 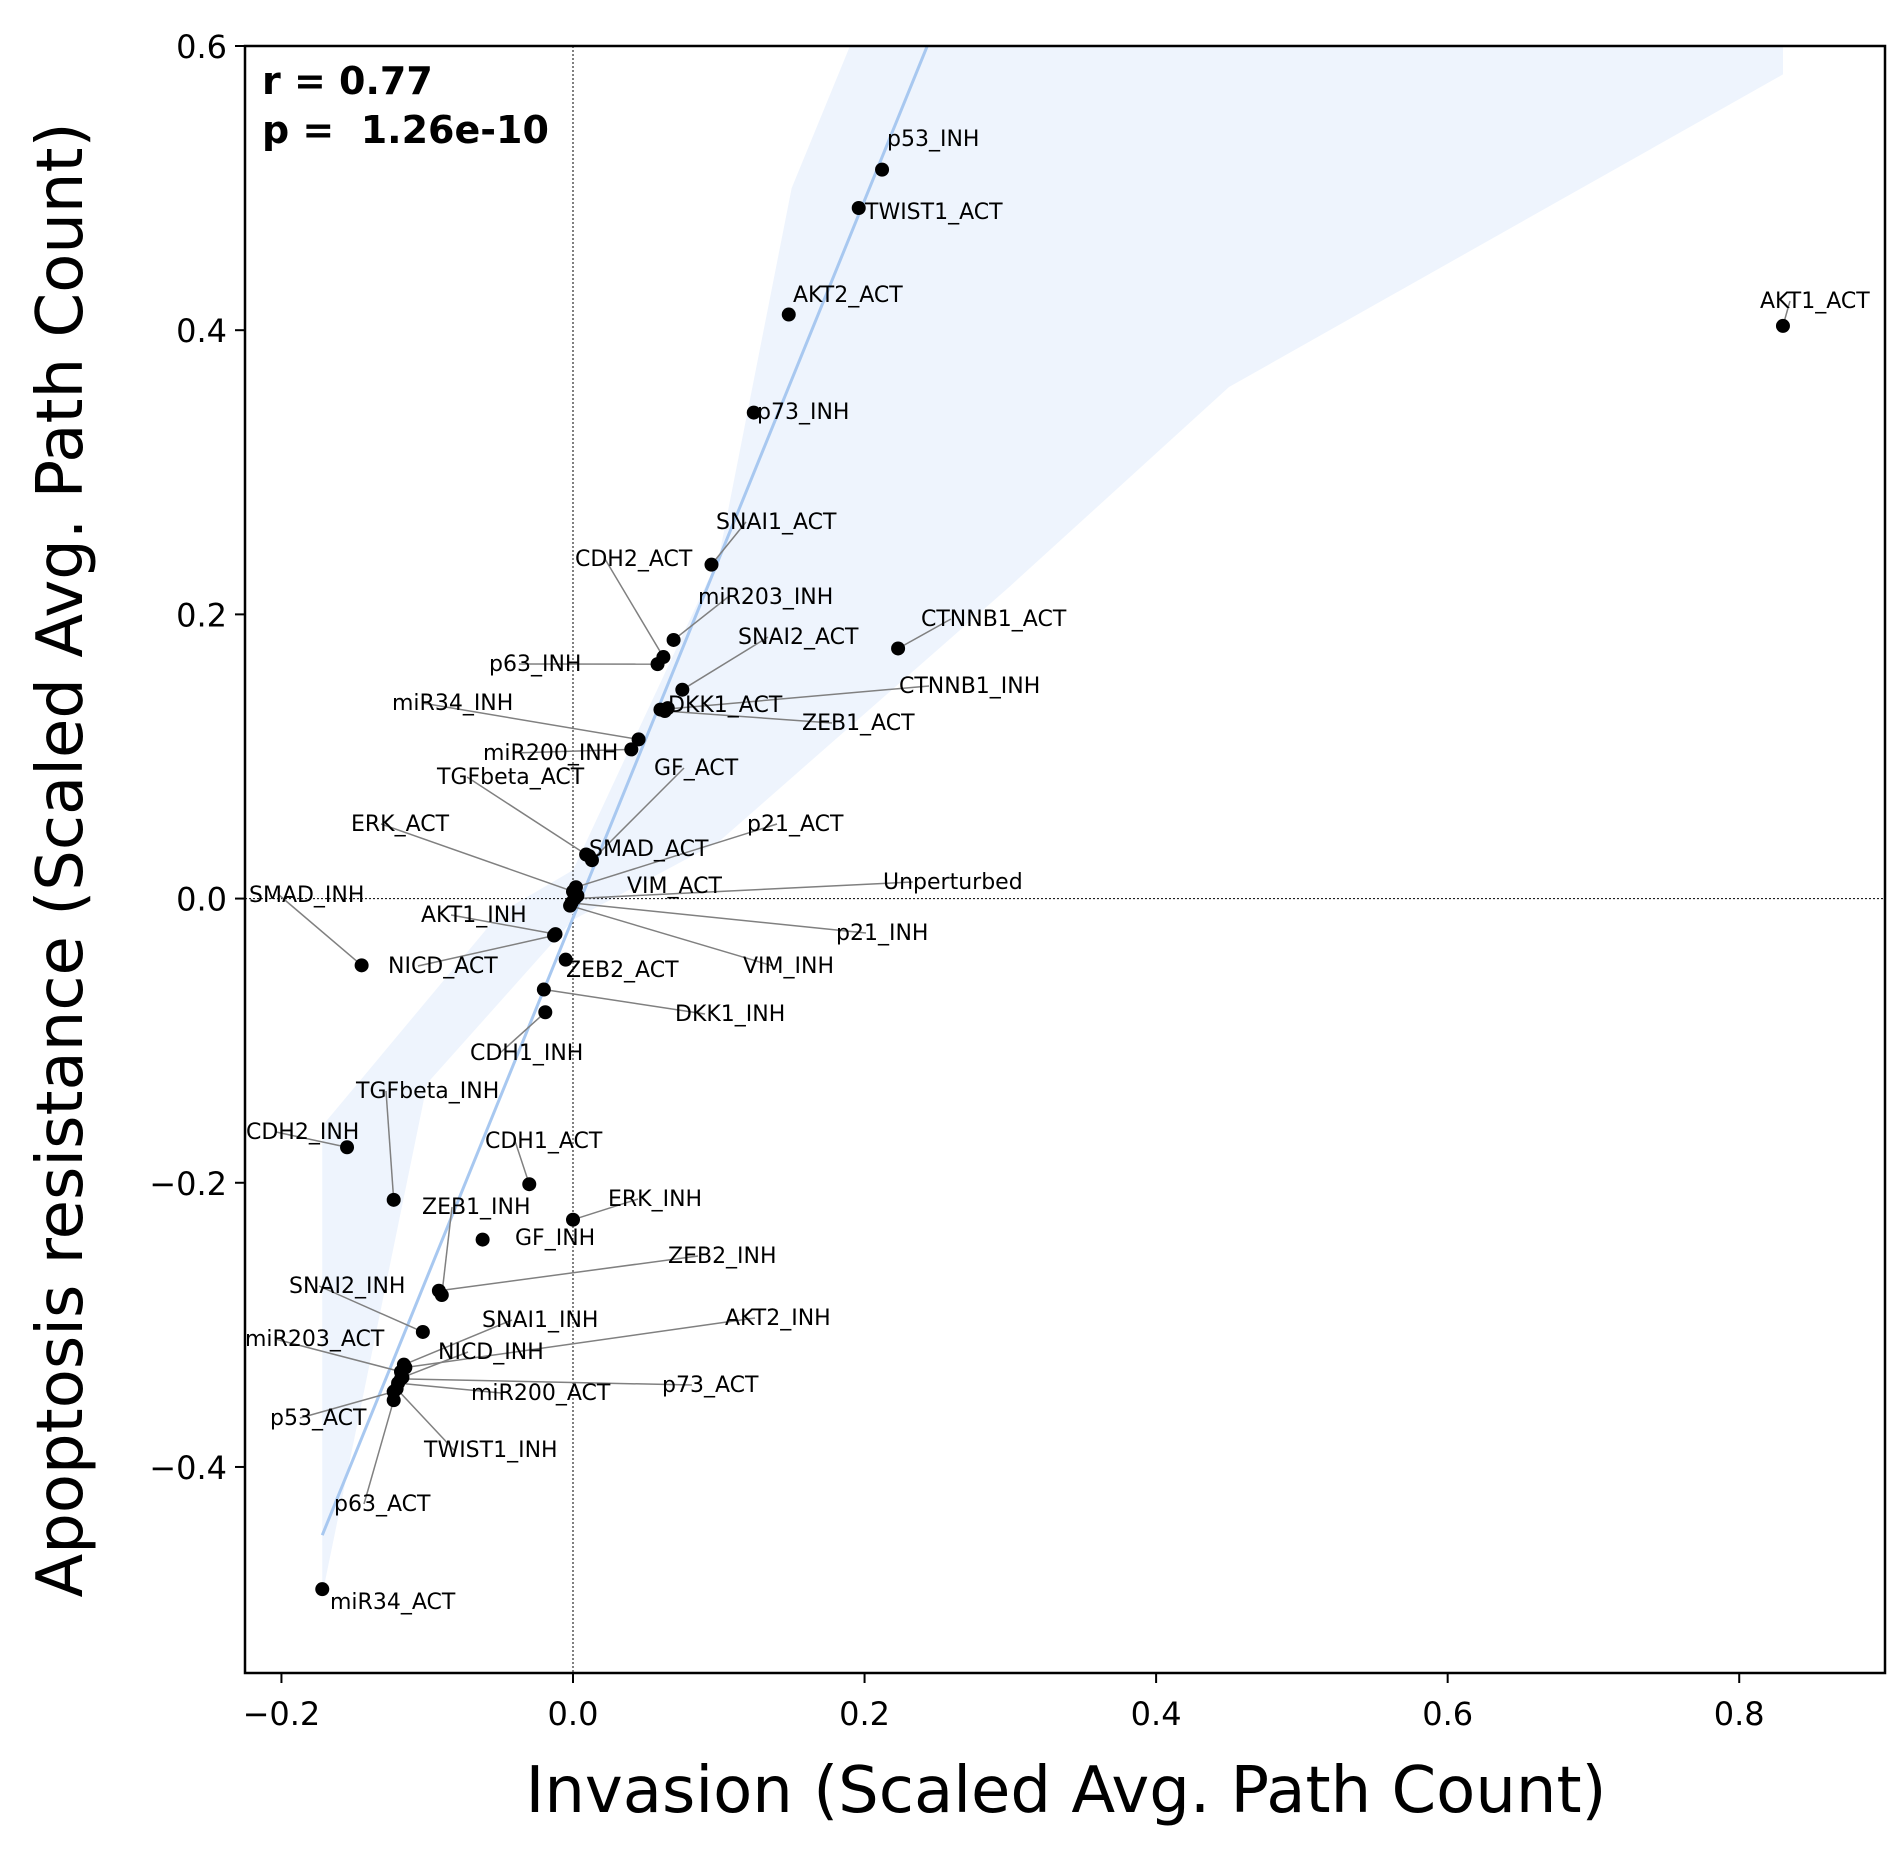 What do you see at coordinates (858, 723) in the screenshot?
I see `point-label-zeb1-act: ZEB1_ACT` at bounding box center [858, 723].